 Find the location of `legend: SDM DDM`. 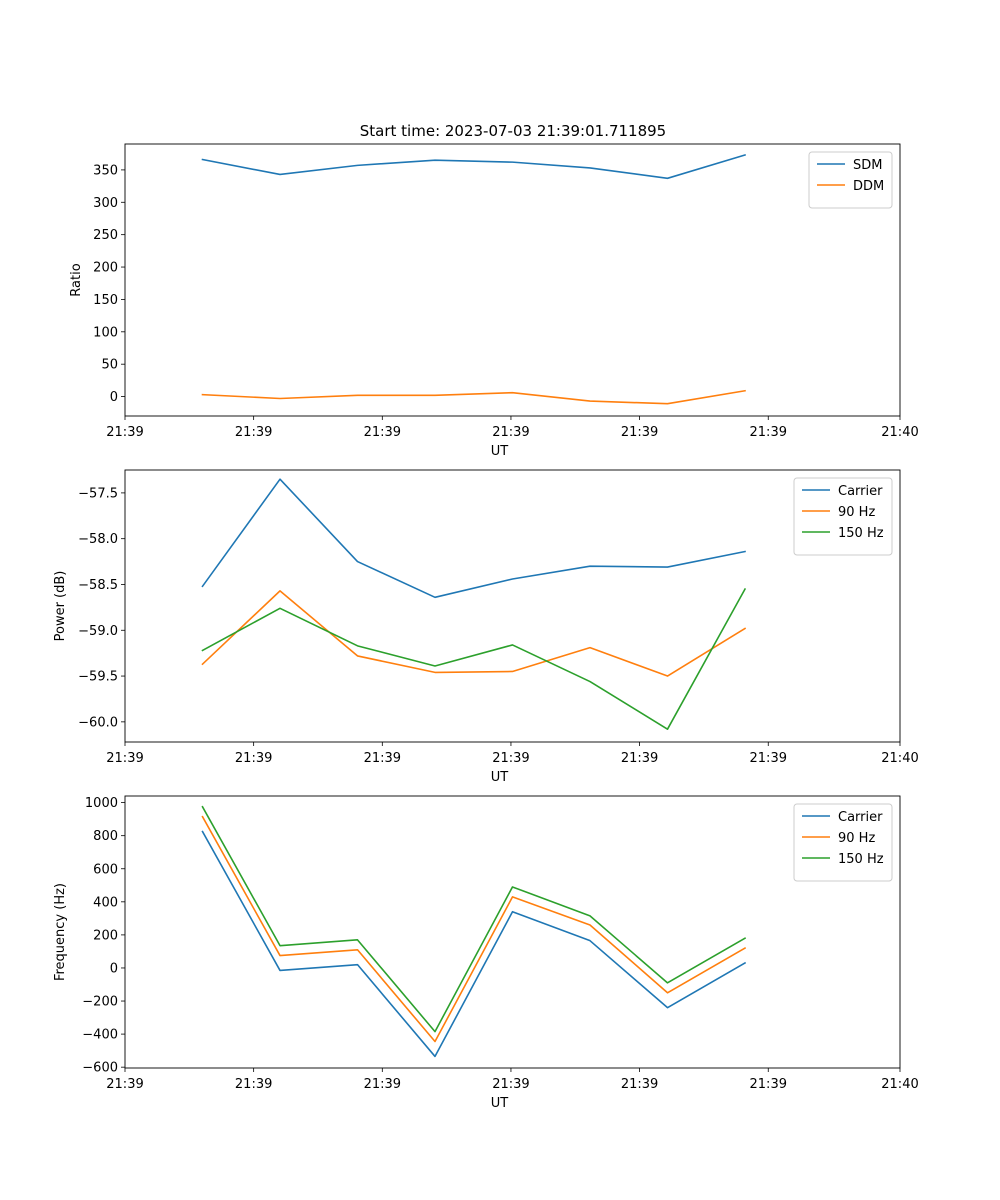

legend: SDM DDM is located at coordinates (850, 180).